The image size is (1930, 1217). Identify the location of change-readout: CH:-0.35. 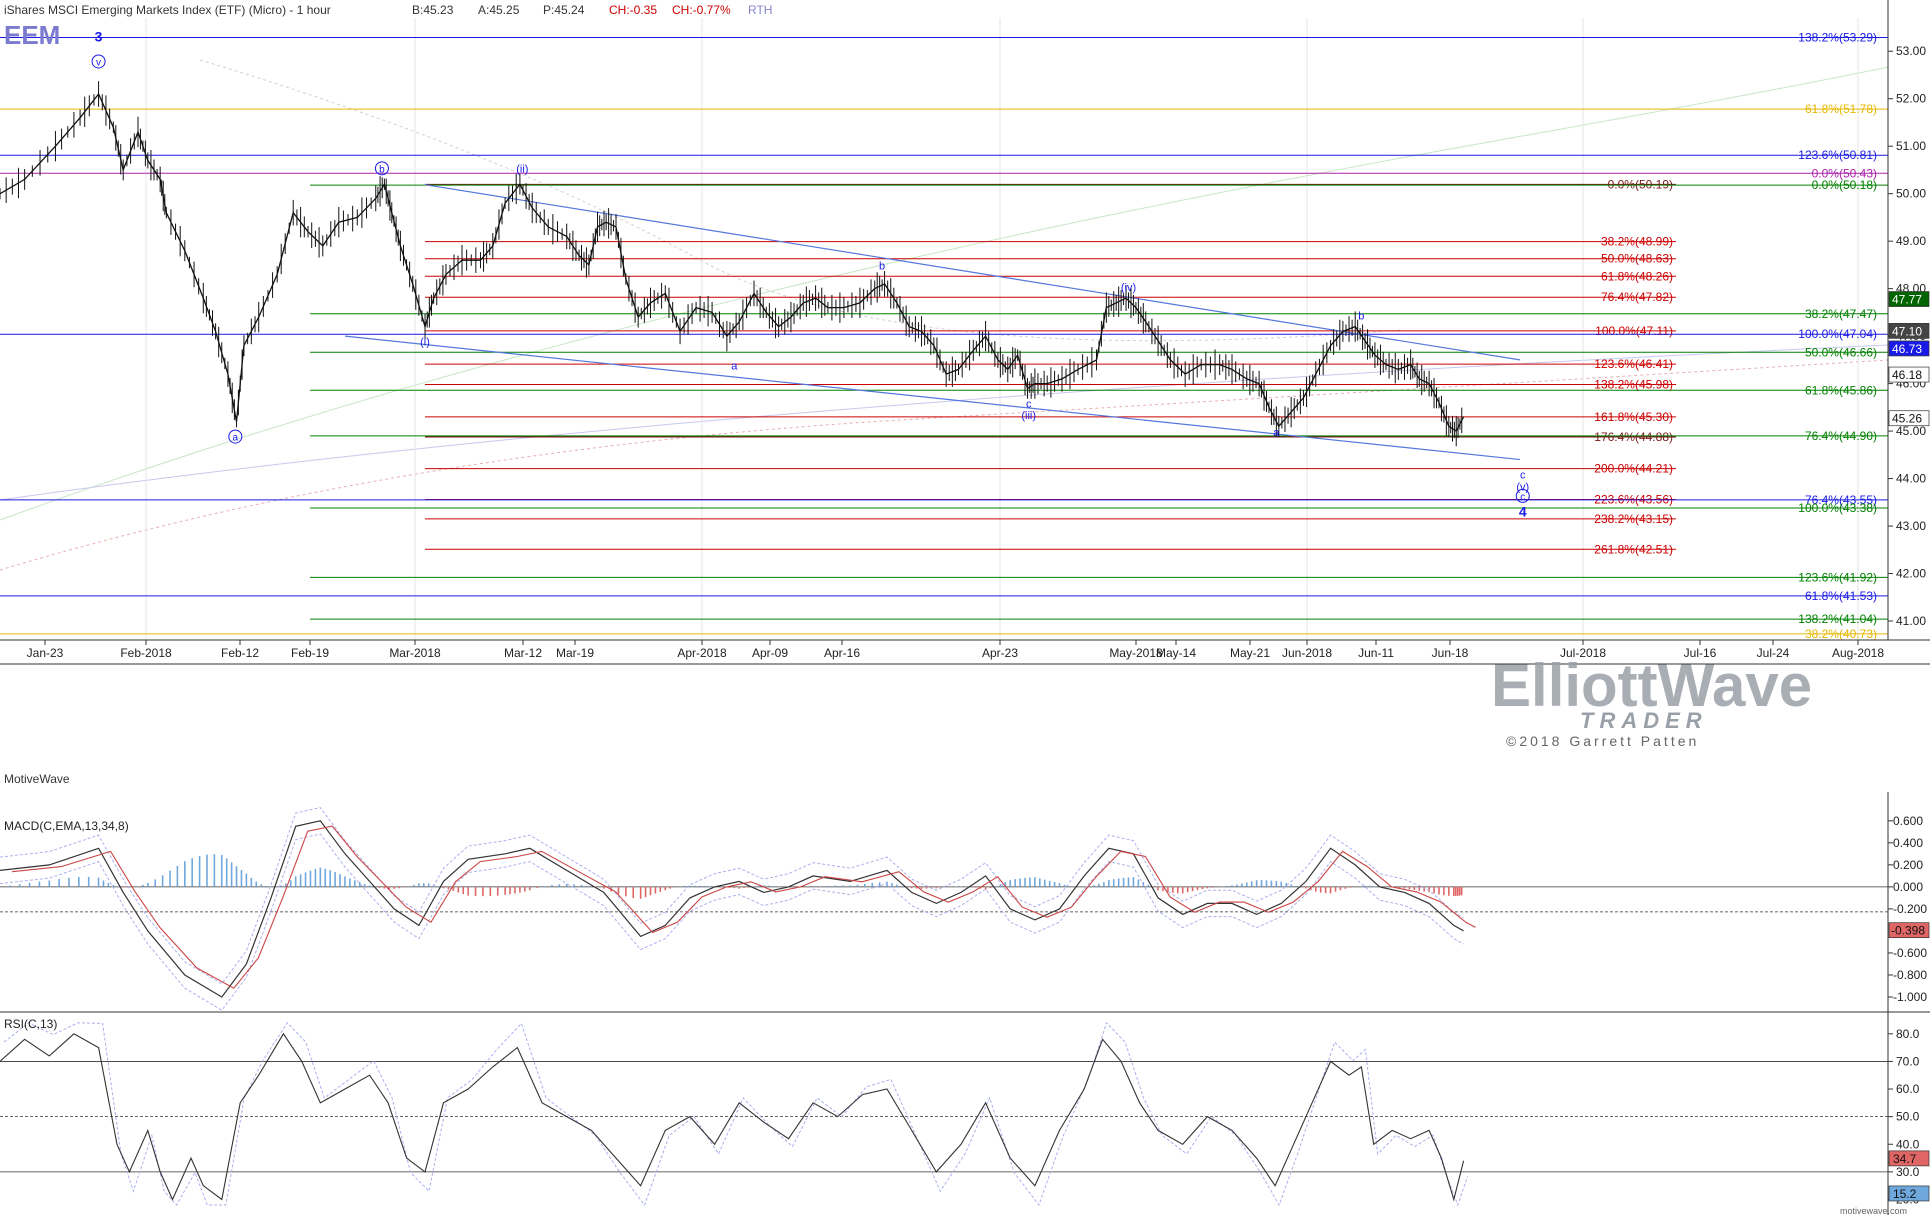
(633, 10).